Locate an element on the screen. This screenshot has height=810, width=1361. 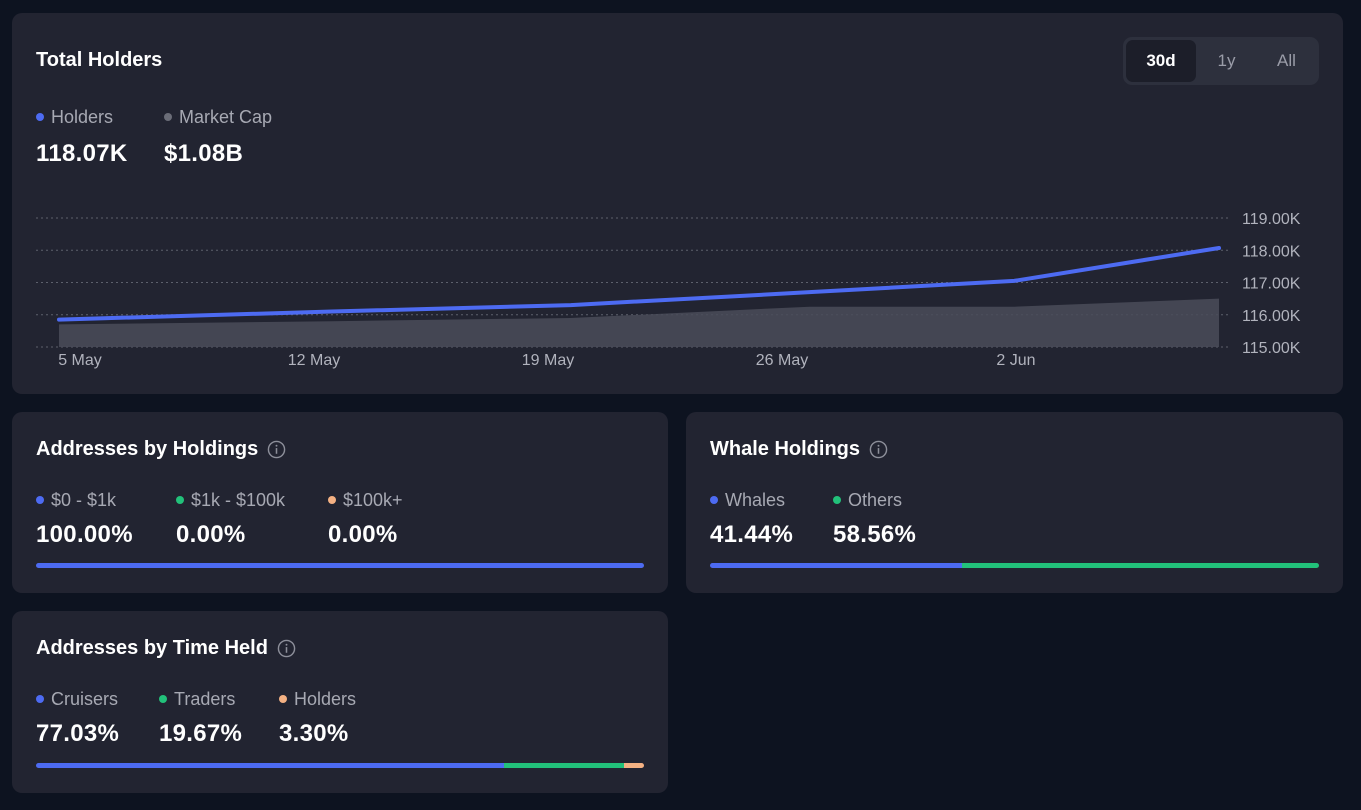
legend-label-text: $0 - $1k is located at coordinates (84, 499).